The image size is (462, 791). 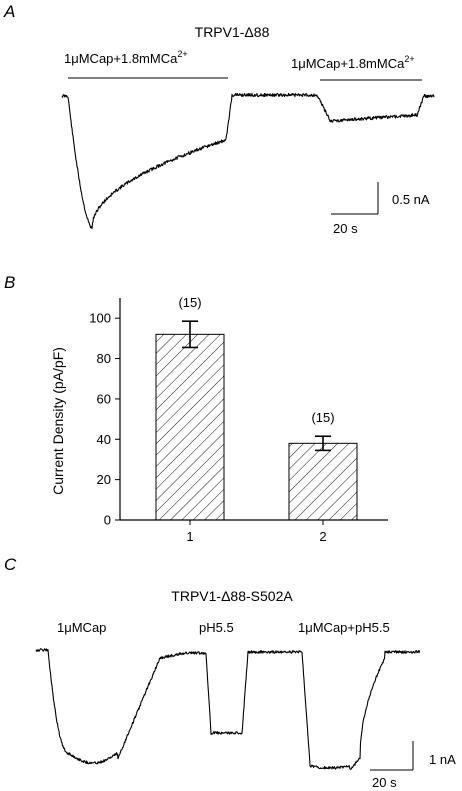 What do you see at coordinates (345, 228) in the screenshot?
I see `panel-a-scale-time-label: 20 s` at bounding box center [345, 228].